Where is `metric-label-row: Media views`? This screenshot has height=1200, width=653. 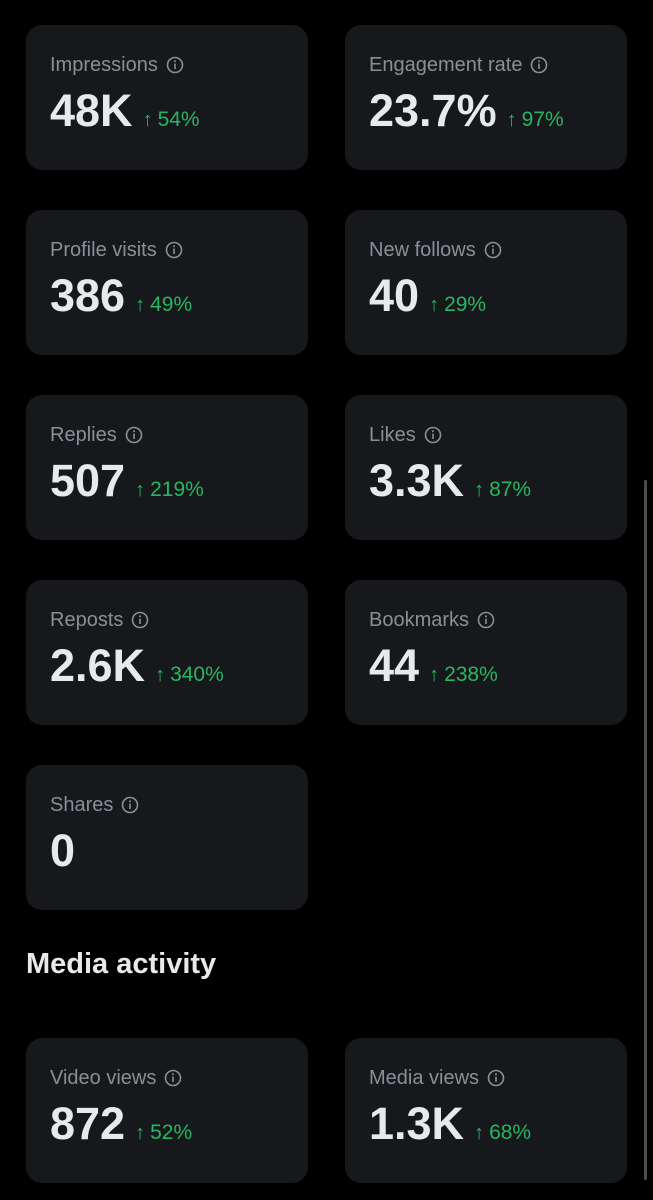 metric-label-row: Media views is located at coordinates (437, 1078).